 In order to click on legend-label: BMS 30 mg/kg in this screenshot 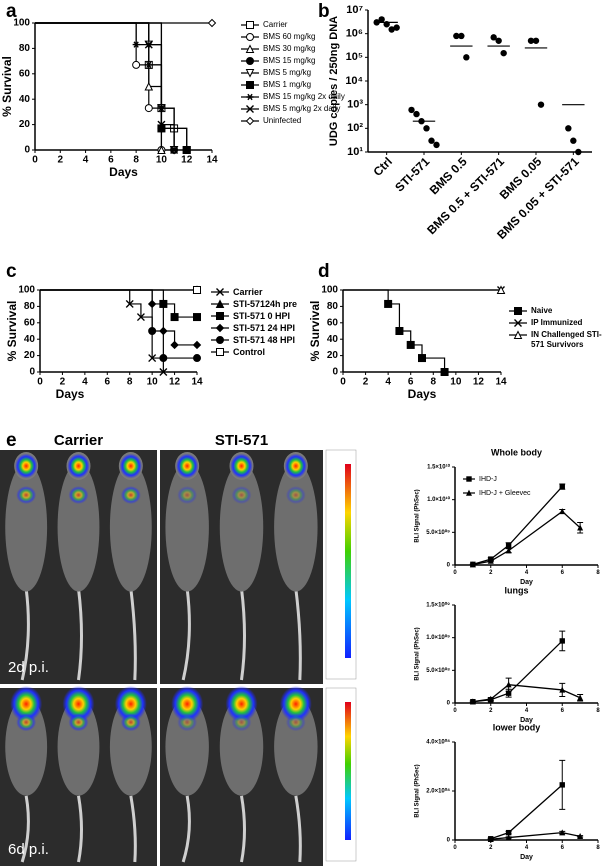, I will do `click(289, 48)`.